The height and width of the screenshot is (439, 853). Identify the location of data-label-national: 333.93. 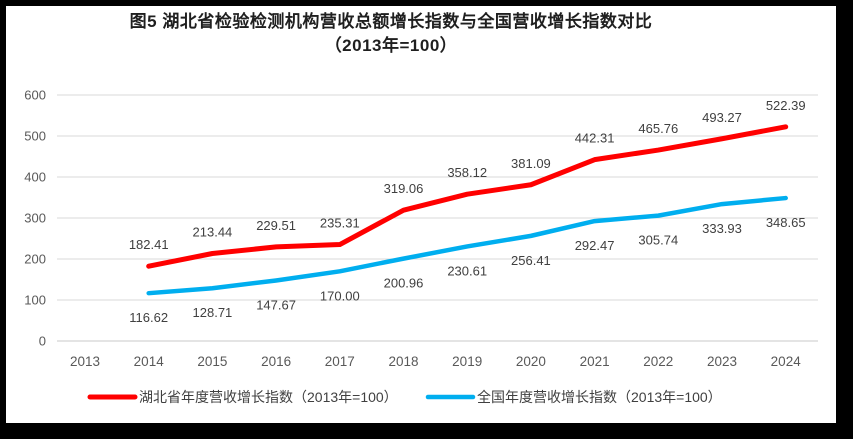
(722, 228).